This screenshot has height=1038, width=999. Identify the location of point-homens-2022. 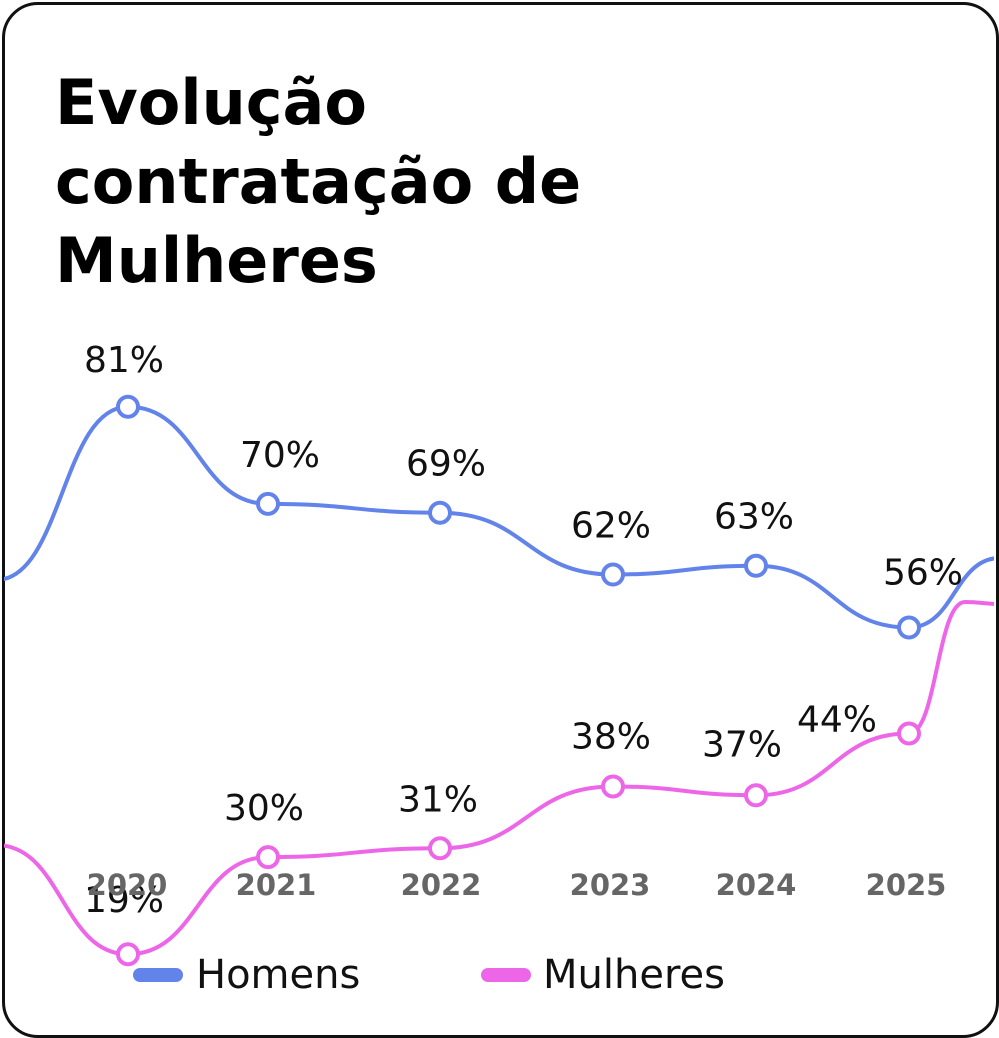
(440, 512).